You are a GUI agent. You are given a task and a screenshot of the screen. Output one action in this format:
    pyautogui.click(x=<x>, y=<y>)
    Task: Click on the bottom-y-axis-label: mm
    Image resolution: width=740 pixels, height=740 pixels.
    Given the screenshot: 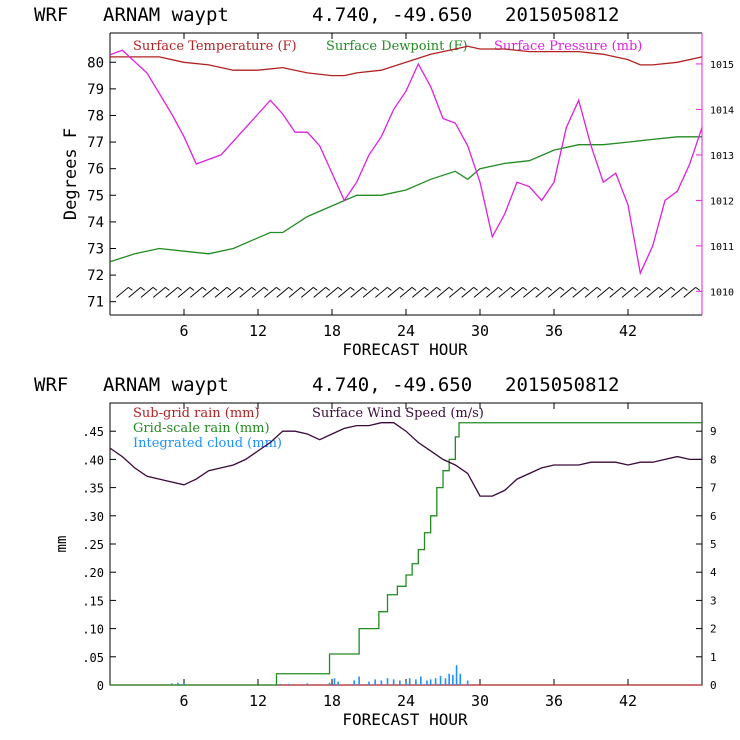 What is the action you would take?
    pyautogui.click(x=62, y=544)
    